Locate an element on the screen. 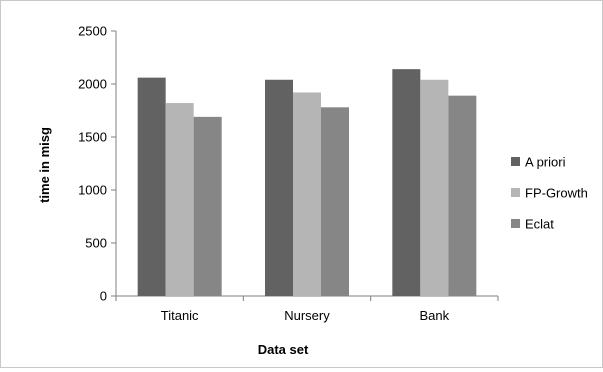  x-tick-label: Nursery is located at coordinates (307, 315).